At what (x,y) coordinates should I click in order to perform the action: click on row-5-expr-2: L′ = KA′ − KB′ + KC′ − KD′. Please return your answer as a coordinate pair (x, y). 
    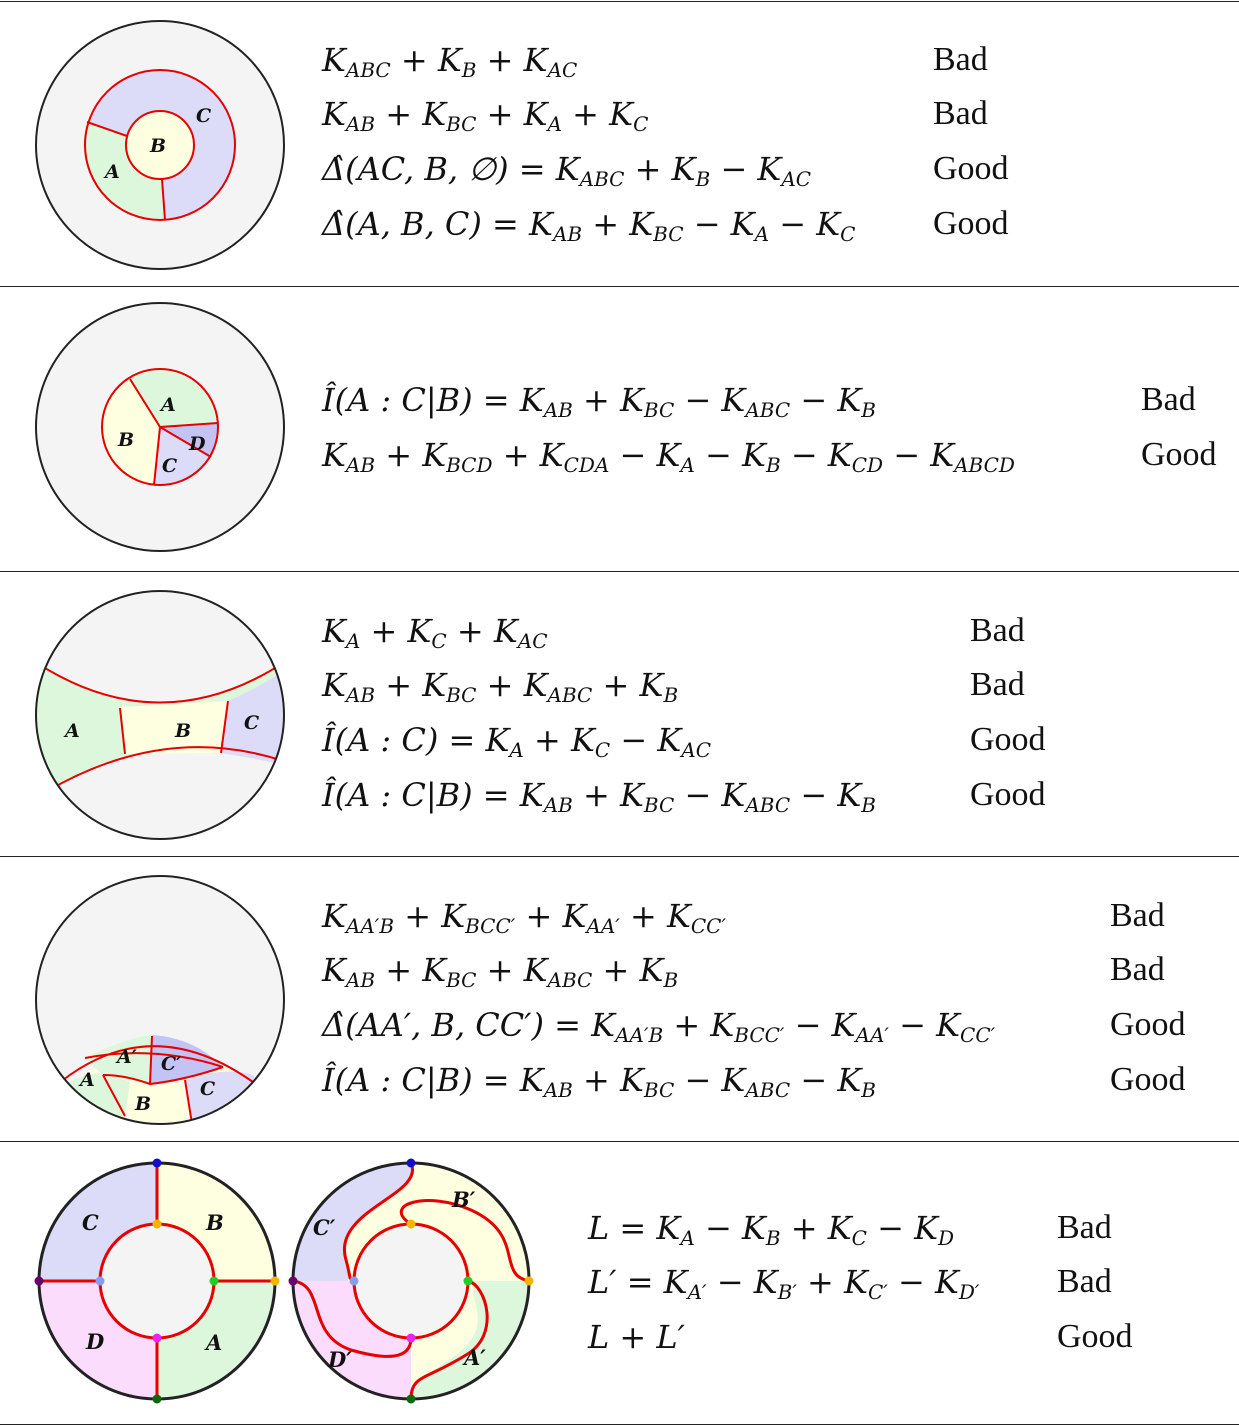
    Looking at the image, I should click on (784, 1283).